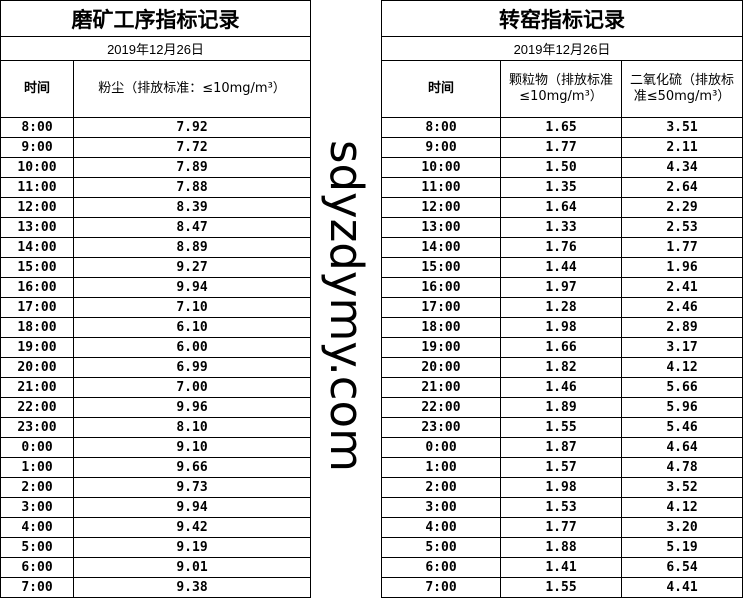 This screenshot has height=599, width=744. What do you see at coordinates (561, 567) in the screenshot?
I see `particulate-cell: 1.41` at bounding box center [561, 567].